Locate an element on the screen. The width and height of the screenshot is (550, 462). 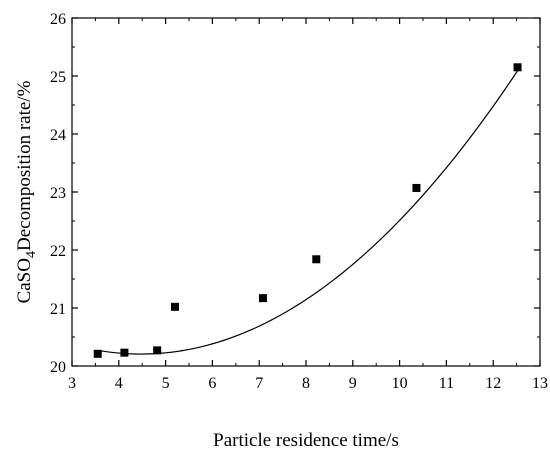
y-axis-title-text: CaSO4Decomposition rate/% is located at coordinates (26, 191).